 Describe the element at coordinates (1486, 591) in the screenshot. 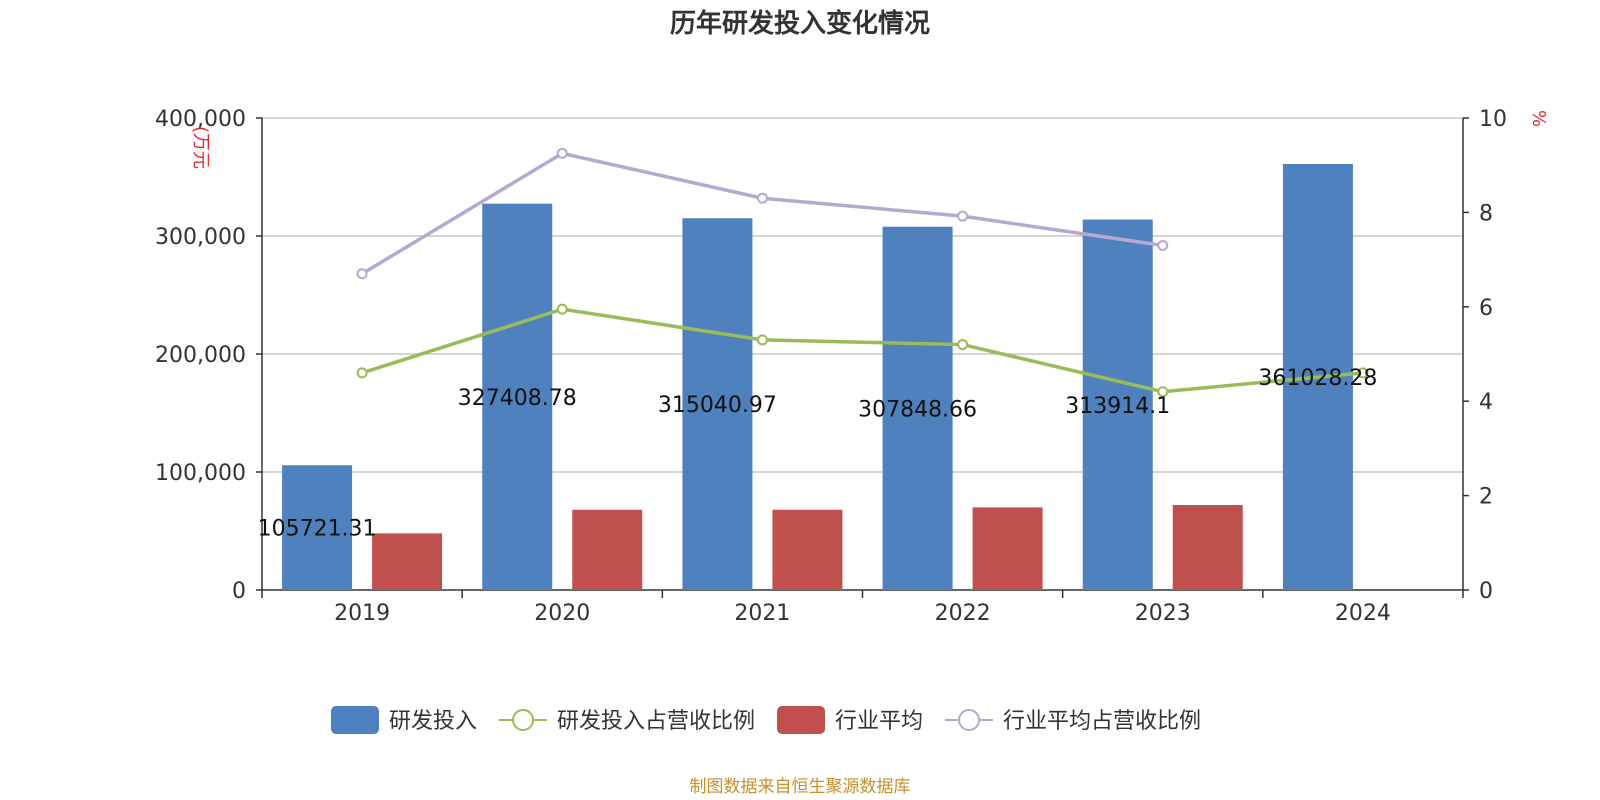

I see `right-tick-label: 0` at that location.